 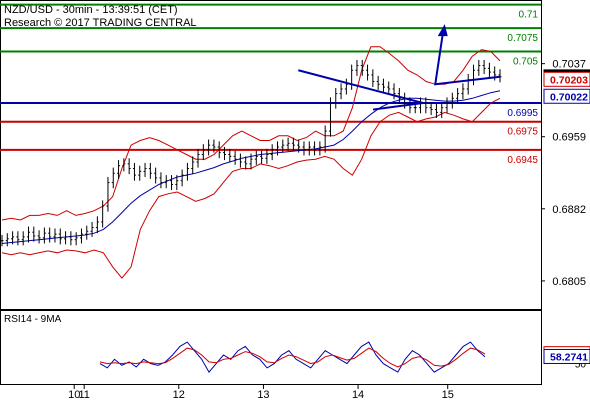 What do you see at coordinates (522, 38) in the screenshot?
I see `level-label-1: 0.7075` at bounding box center [522, 38].